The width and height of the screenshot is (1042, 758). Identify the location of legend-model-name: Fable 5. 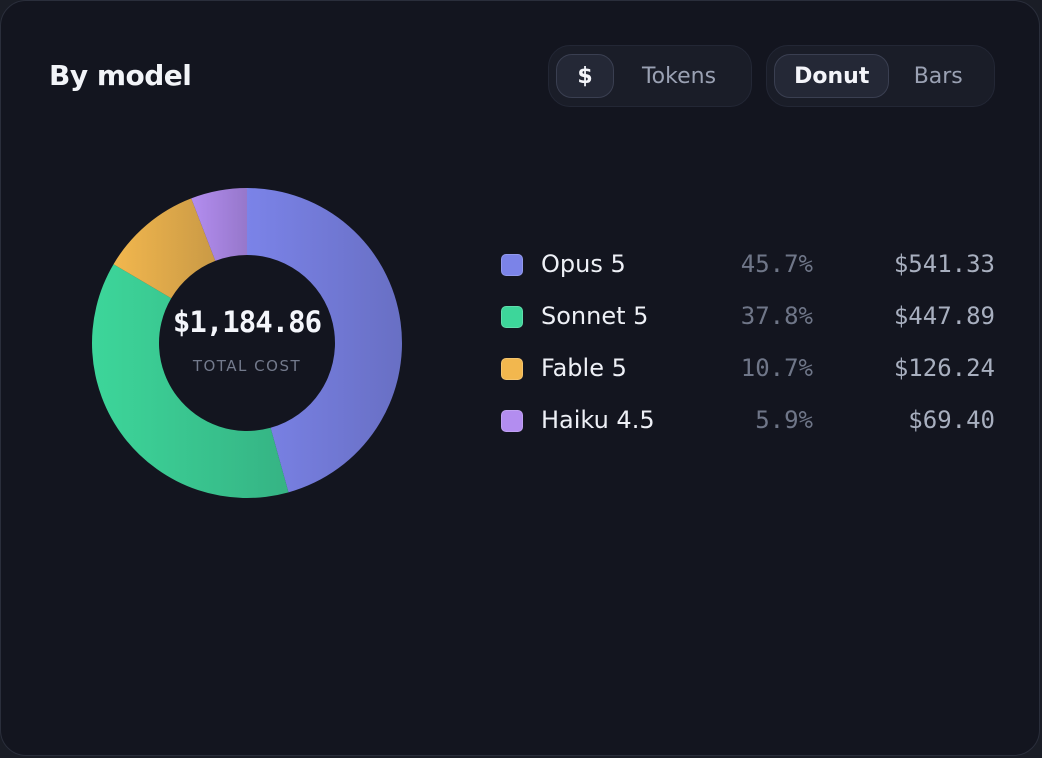
(584, 368).